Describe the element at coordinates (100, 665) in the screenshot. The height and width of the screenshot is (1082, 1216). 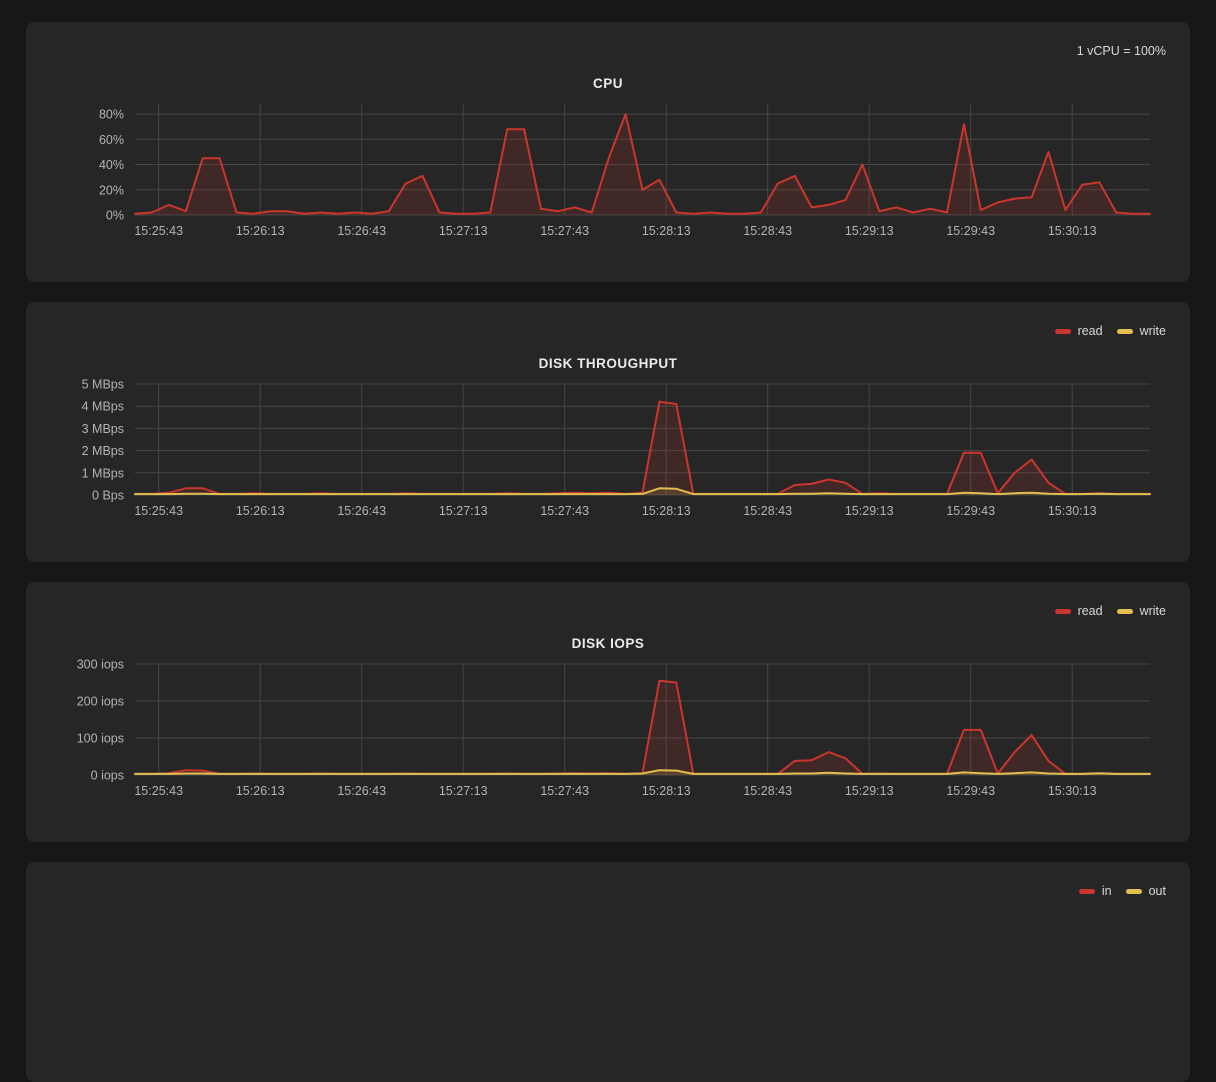
I see `y-axis-label: 300 iops` at that location.